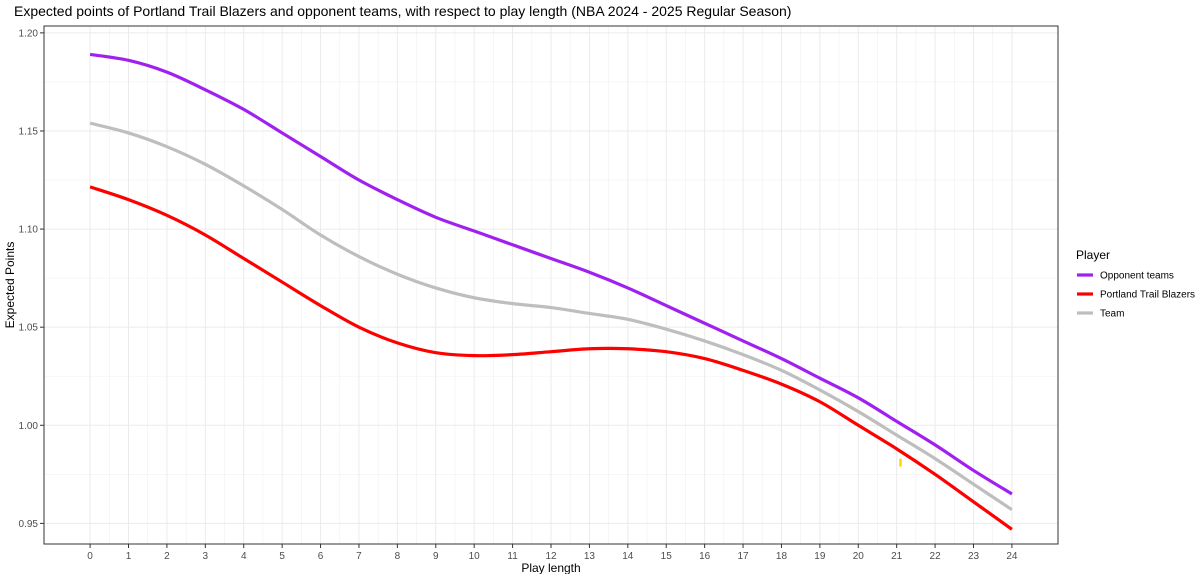 The width and height of the screenshot is (1200, 574). Describe the element at coordinates (359, 556) in the screenshot. I see `x-tick-label: 7` at that location.